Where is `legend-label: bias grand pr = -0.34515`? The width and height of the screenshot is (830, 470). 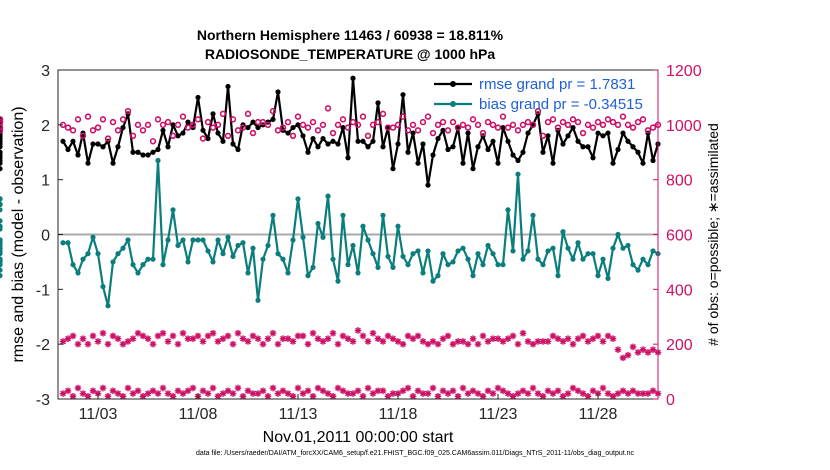
legend-label: bias grand pr = -0.34515 is located at coordinates (561, 104).